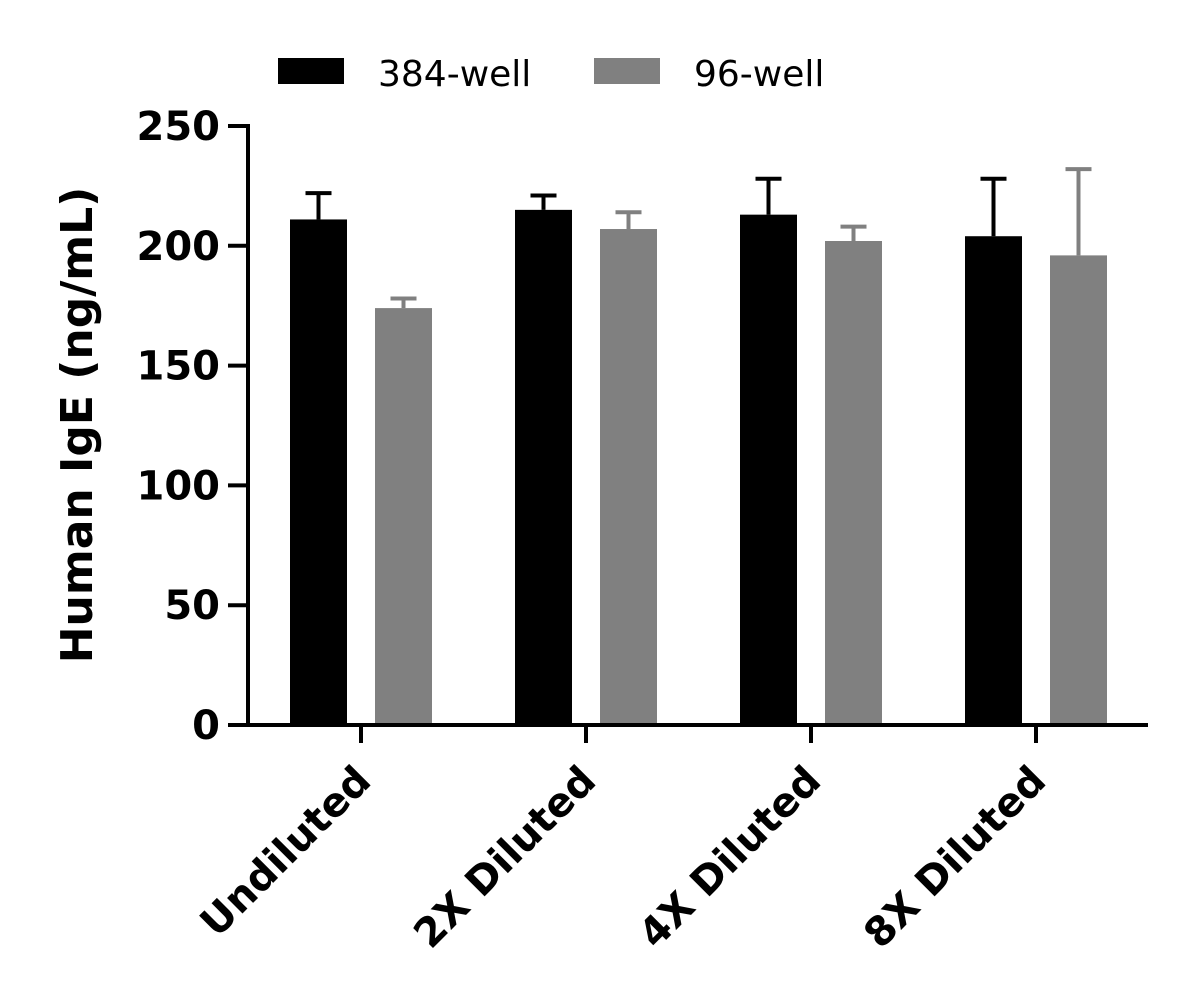 The image size is (1178, 984). I want to click on x-tick-label-3: 8X Diluted, so click(955, 858).